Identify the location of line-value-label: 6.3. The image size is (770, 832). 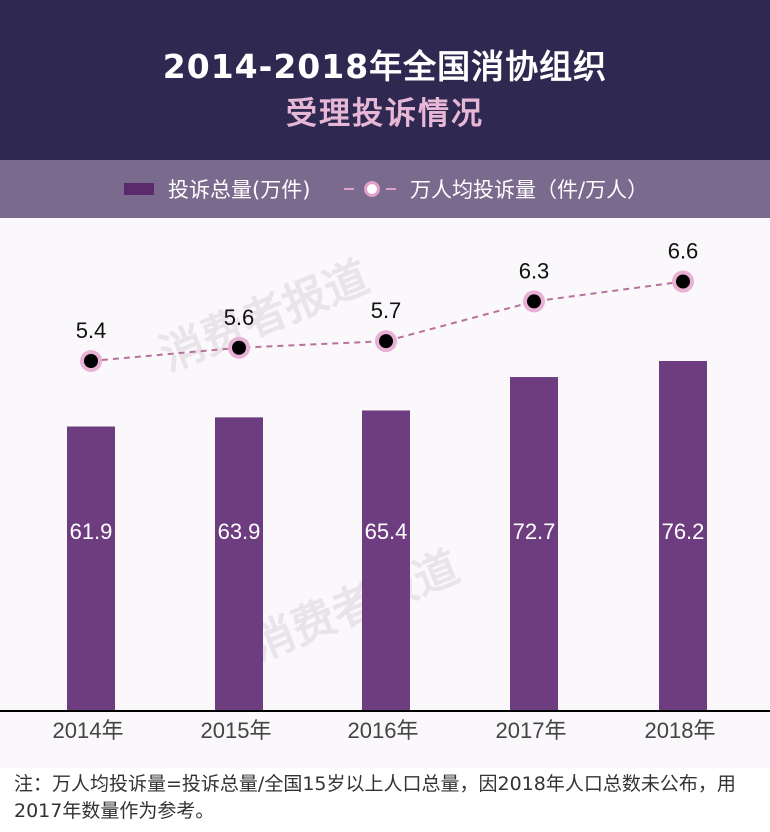
(534, 270).